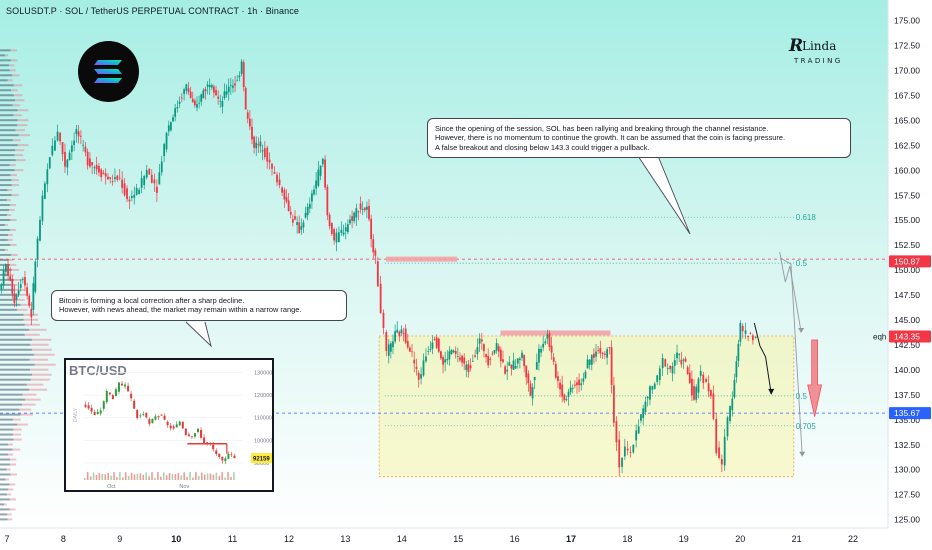 The image size is (932, 550). I want to click on projection-path, so click(762, 358).